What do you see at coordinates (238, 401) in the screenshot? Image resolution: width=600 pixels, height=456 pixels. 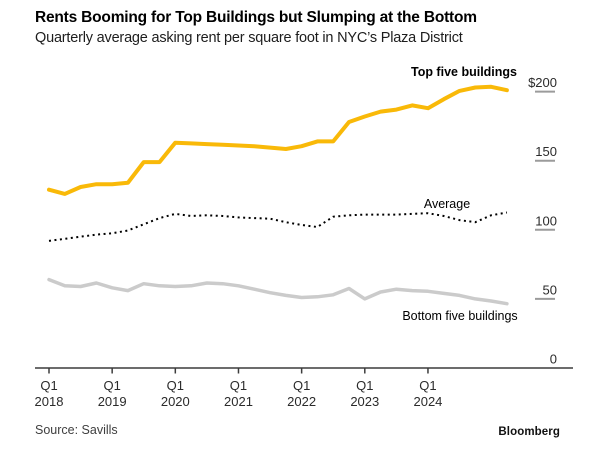 I see `x-axis-tick-label-year: 2021` at bounding box center [238, 401].